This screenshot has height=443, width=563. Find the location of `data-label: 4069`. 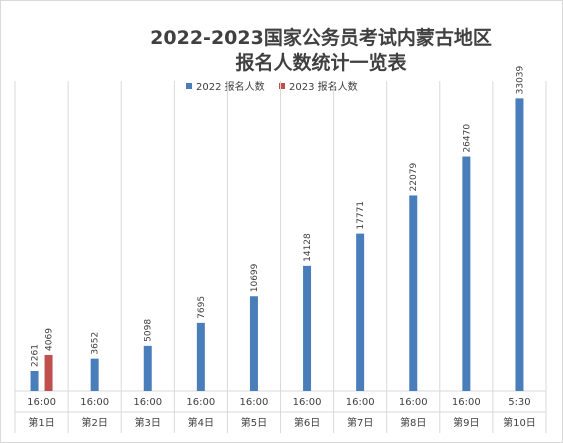

data-label: 4069 is located at coordinates (50, 339).